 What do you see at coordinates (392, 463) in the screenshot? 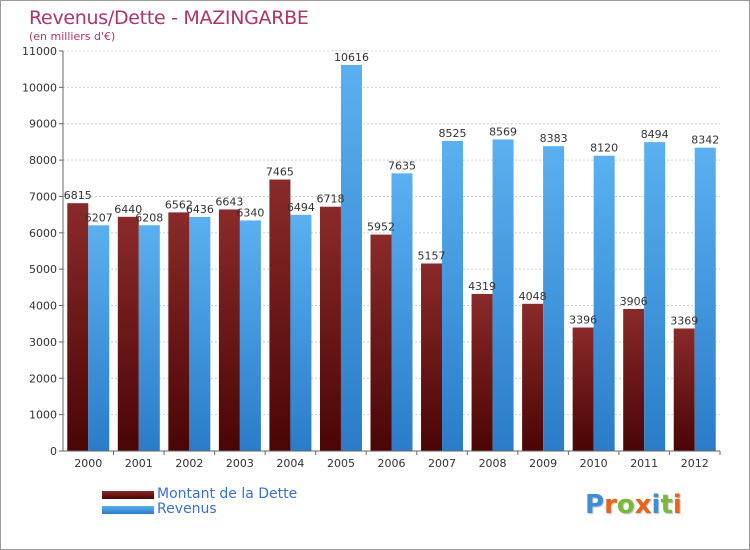
I see `x-tick-label: 2006` at bounding box center [392, 463].